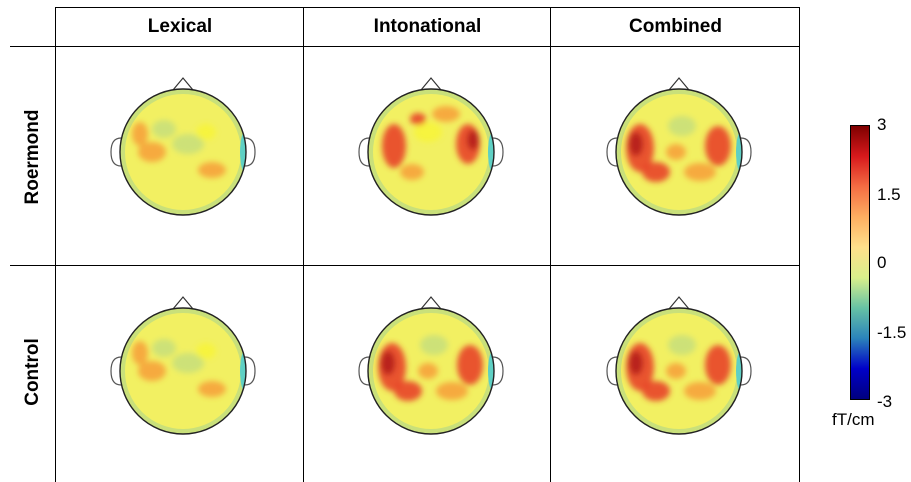 Image resolution: width=911 pixels, height=482 pixels. I want to click on colorbar-tick-low: -1.5, so click(892, 332).